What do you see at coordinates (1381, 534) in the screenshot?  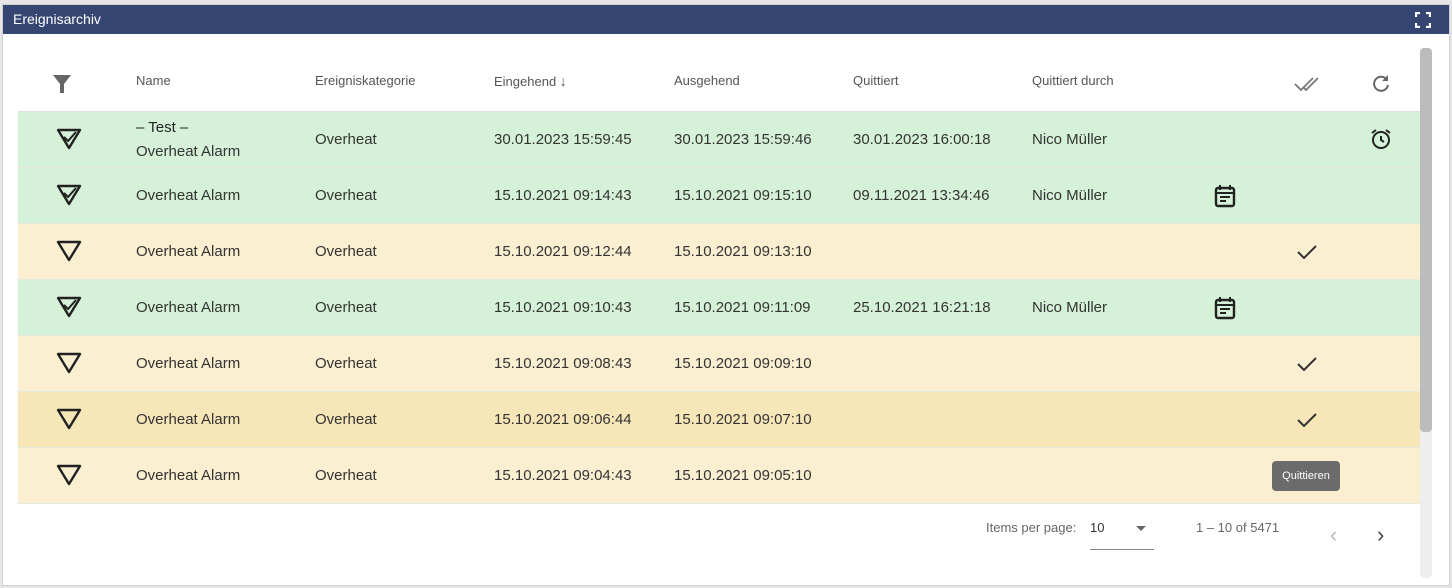 I see `next-page-button: ›` at bounding box center [1381, 534].